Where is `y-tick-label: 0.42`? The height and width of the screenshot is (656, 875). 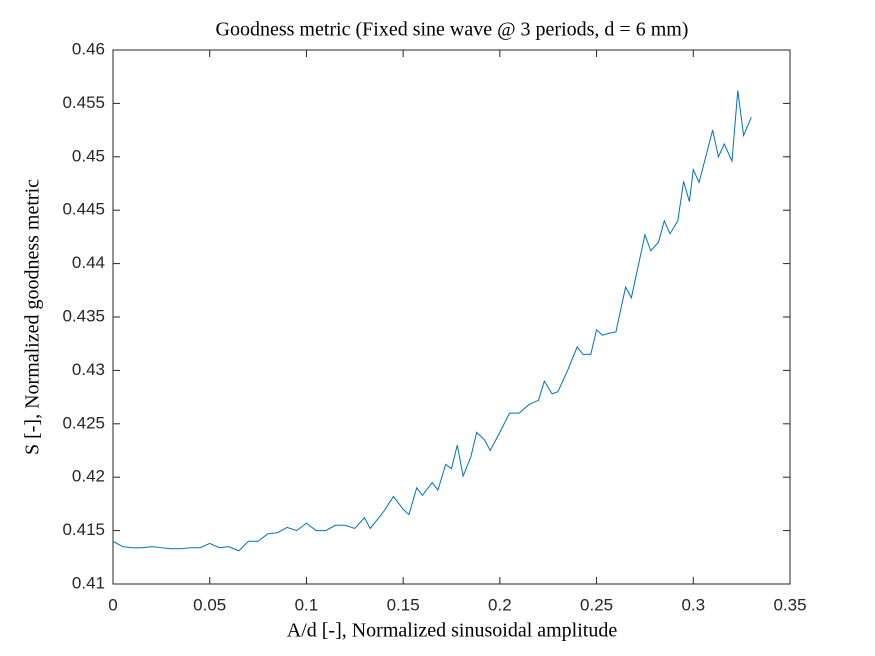
y-tick-label: 0.42 is located at coordinates (88, 476).